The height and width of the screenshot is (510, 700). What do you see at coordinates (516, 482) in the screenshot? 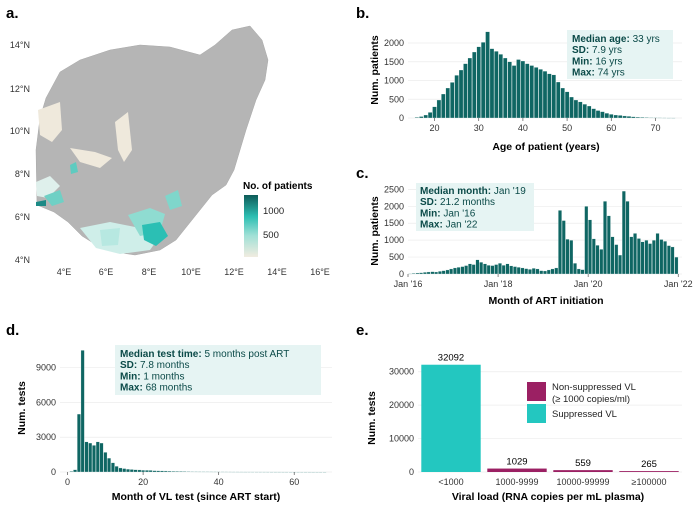
I see `viral-load-x-tick-label: 1000-9999` at bounding box center [516, 482].